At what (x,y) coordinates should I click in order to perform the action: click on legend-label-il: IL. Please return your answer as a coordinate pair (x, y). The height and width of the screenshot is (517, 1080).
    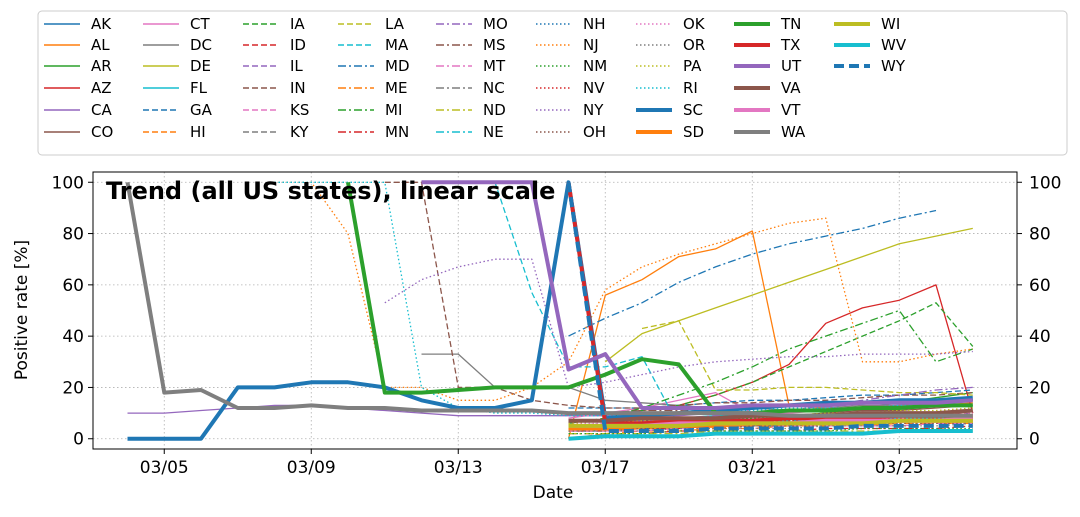
    Looking at the image, I should click on (296, 66).